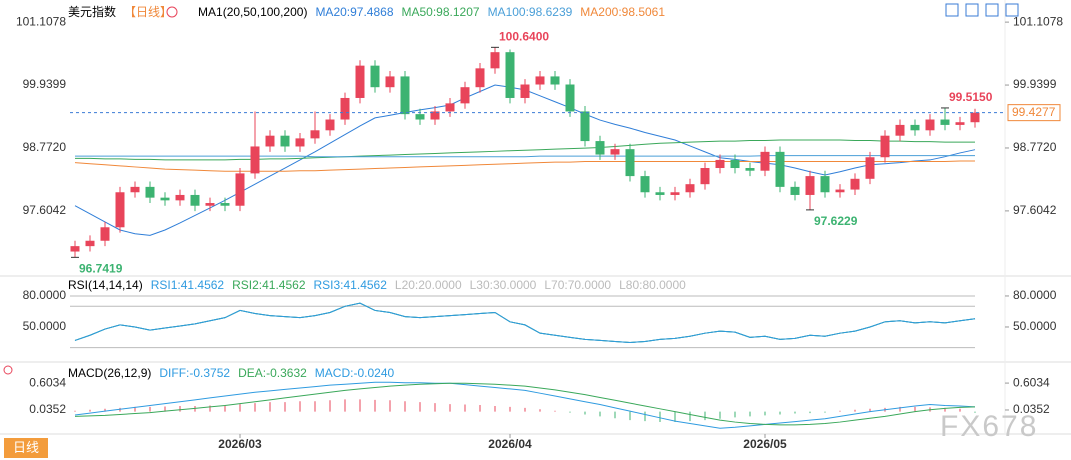 Image resolution: width=1071 pixels, height=460 pixels. Describe the element at coordinates (652, 285) in the screenshot. I see `legend-entry: L80:80.0000` at that location.